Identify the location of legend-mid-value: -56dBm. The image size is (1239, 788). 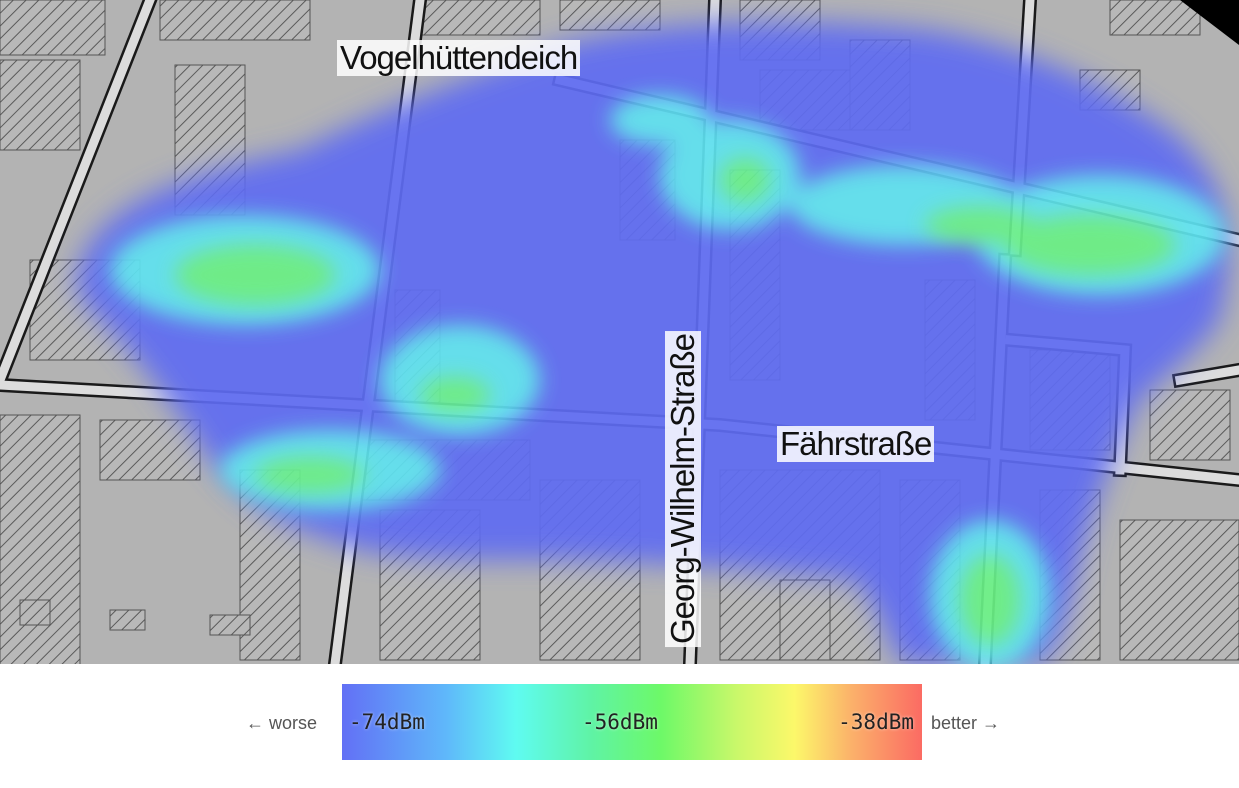
(620, 722).